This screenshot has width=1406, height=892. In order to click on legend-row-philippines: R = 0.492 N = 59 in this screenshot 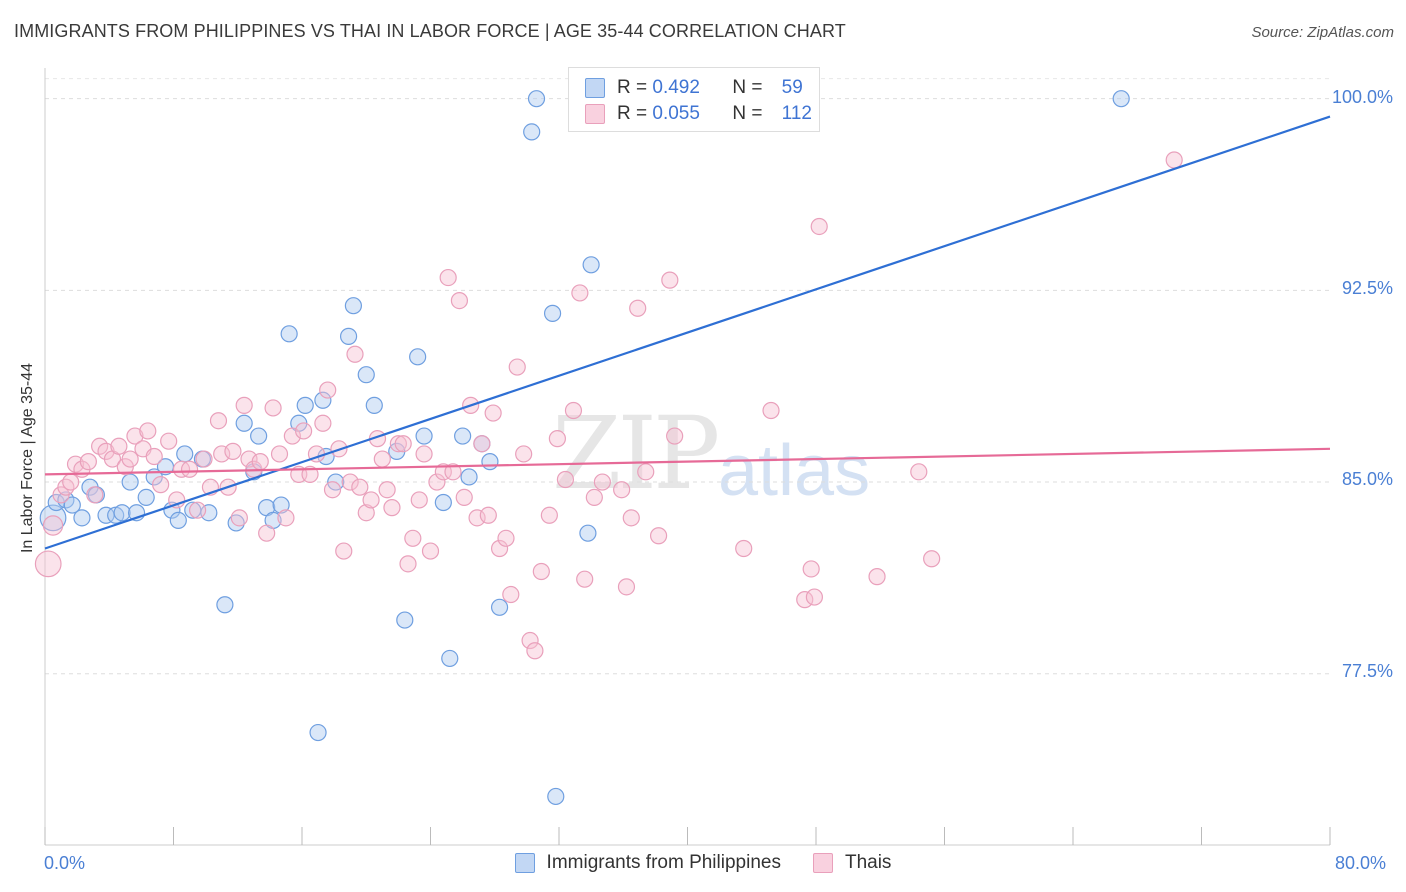, I will do `click(694, 88)`.